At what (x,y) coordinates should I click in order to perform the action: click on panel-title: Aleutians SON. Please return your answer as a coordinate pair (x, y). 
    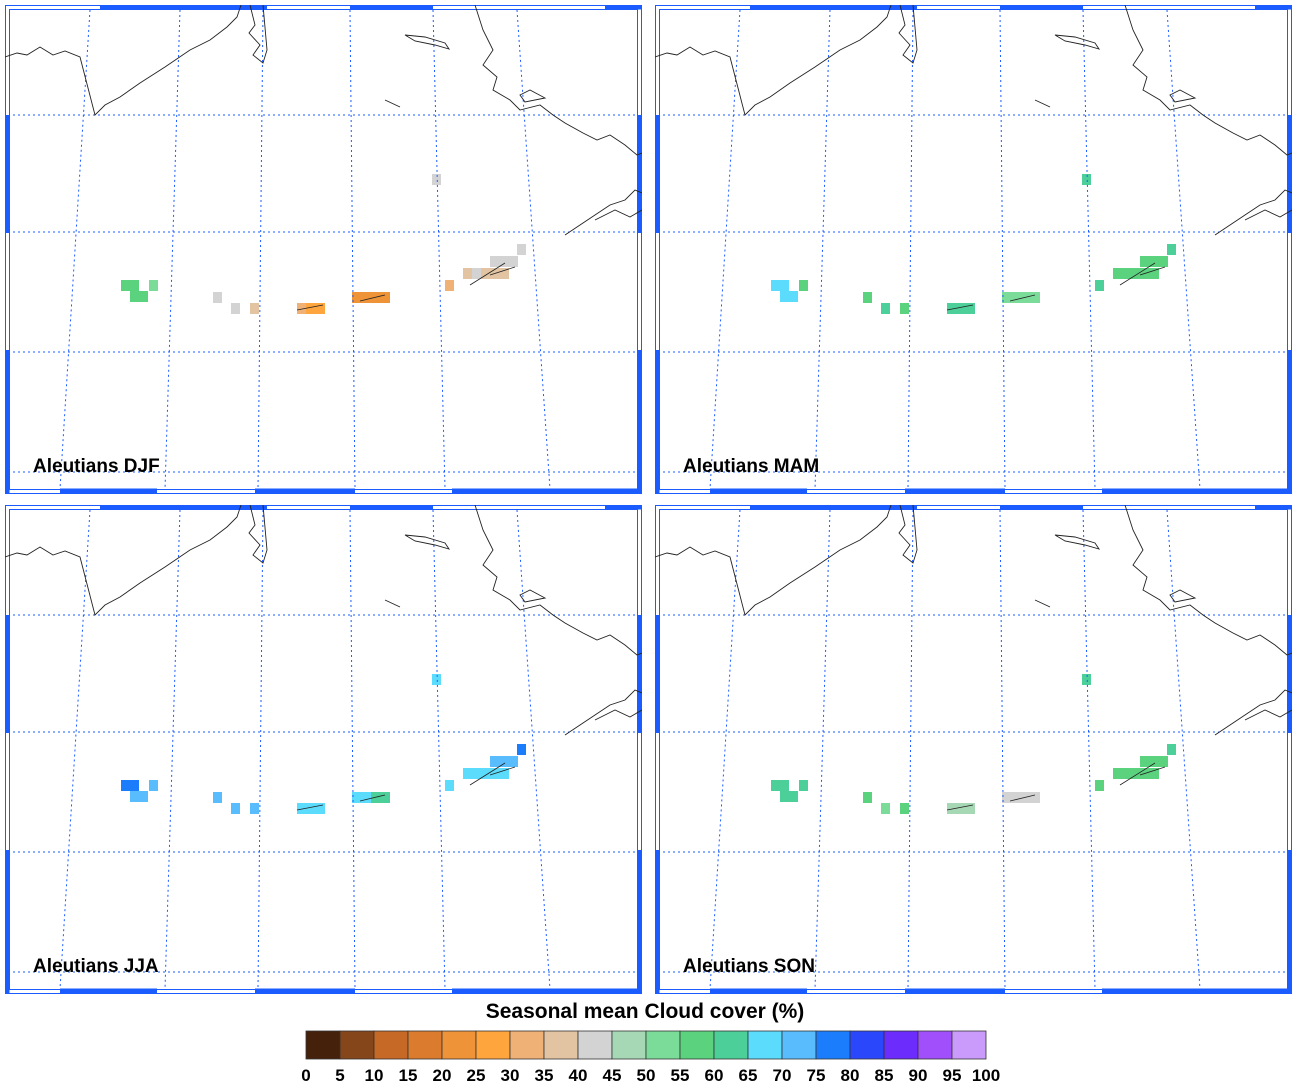
    Looking at the image, I should click on (749, 966).